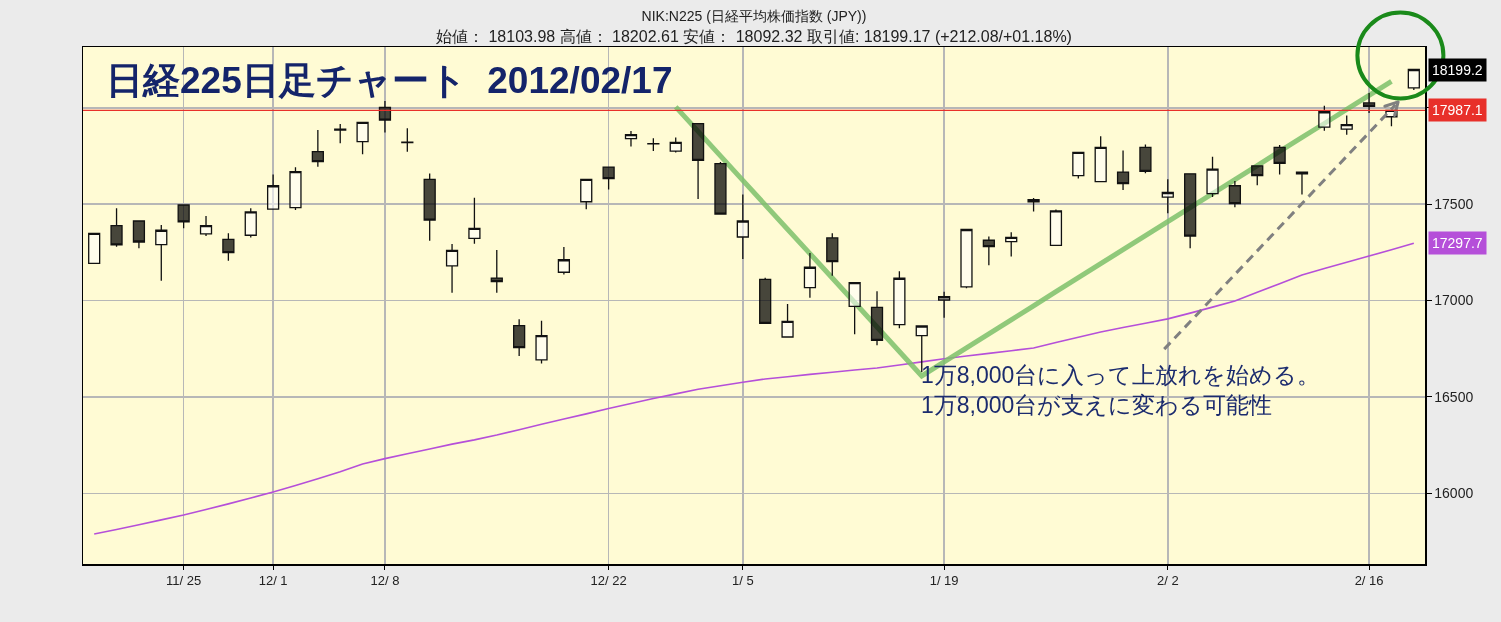  I want to click on ref-line-label: 17987.1, so click(1457, 110).